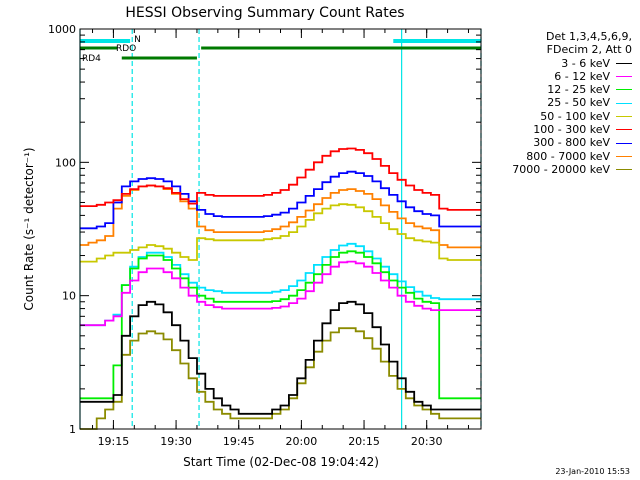  Describe the element at coordinates (582, 76) in the screenshot. I see `legend-entry-label: 6 - 12 keV` at that location.